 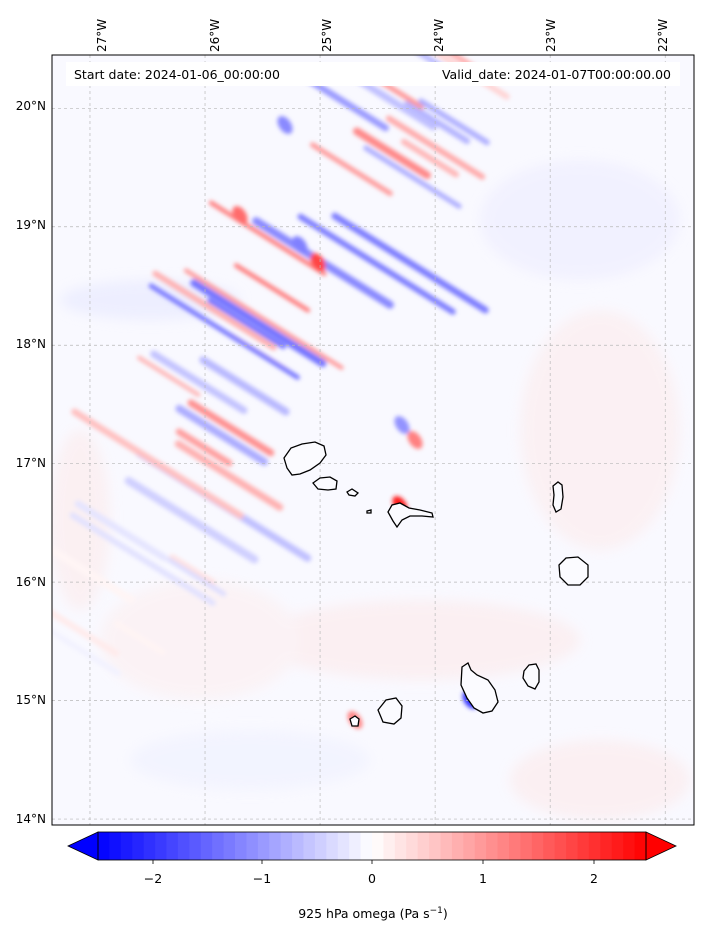 I want to click on colorbar-title: 925 hPa omega (Pa s−1), so click(x=373, y=913).